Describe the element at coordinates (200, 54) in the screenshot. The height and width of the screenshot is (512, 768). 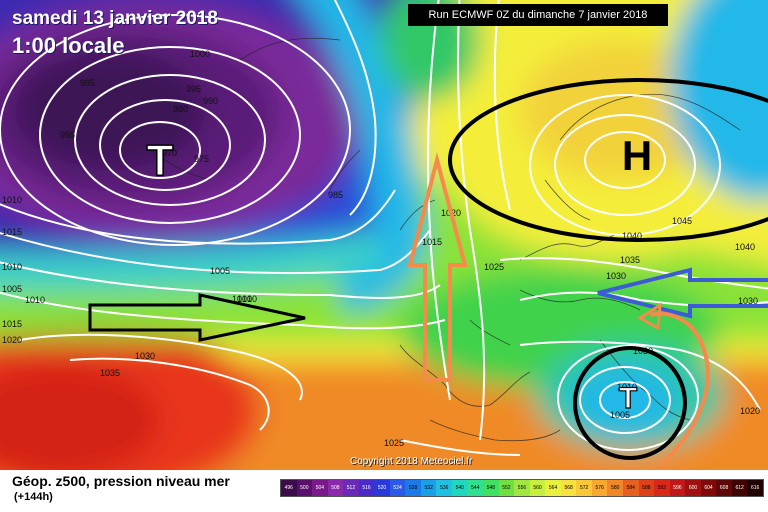
I see `isobar-label: 1000` at that location.